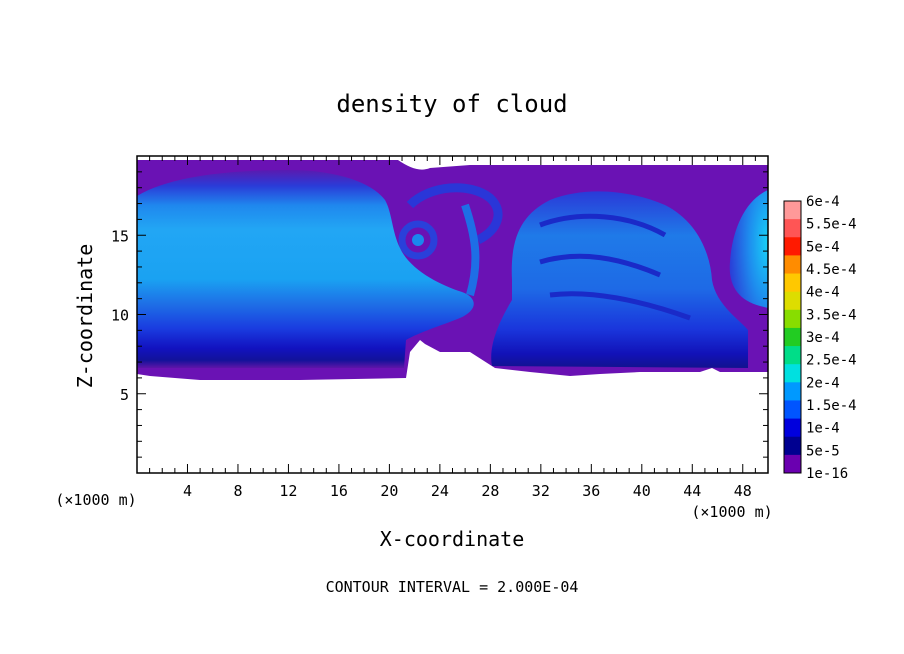 This screenshot has height=654, width=904. Describe the element at coordinates (288, 491) in the screenshot. I see `x-tick-label: 12` at that location.